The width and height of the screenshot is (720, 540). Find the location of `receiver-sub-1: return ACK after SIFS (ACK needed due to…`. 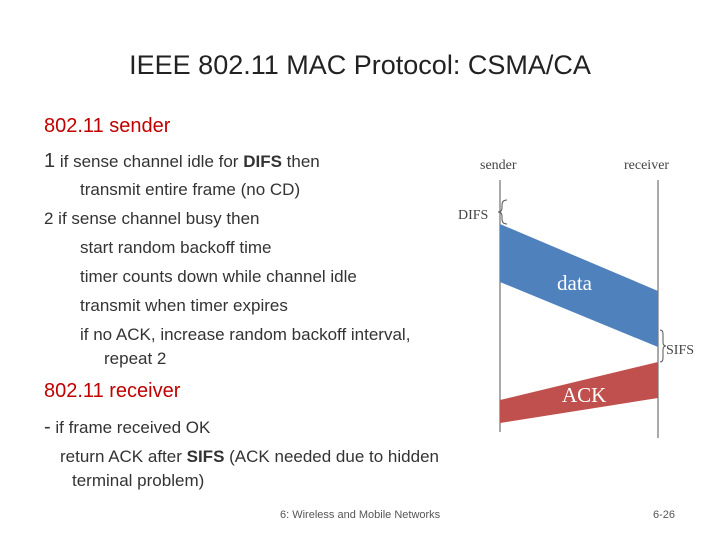

receiver-sub-1: return ACK after SIFS (ACK needed due to… is located at coordinates (249, 457).